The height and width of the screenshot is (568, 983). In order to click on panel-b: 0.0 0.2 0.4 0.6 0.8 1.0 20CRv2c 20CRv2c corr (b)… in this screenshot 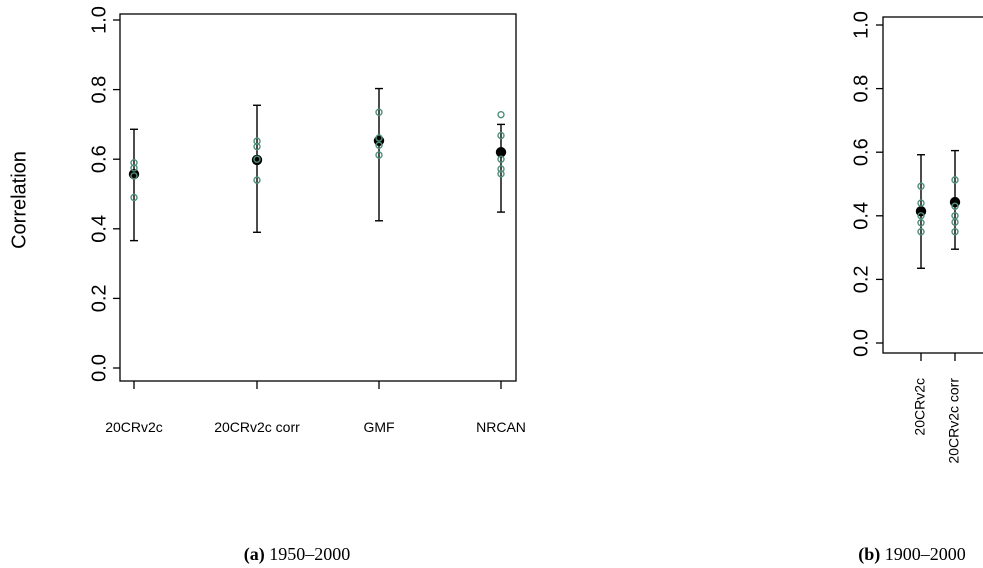, I will do `click(916, 288)`.